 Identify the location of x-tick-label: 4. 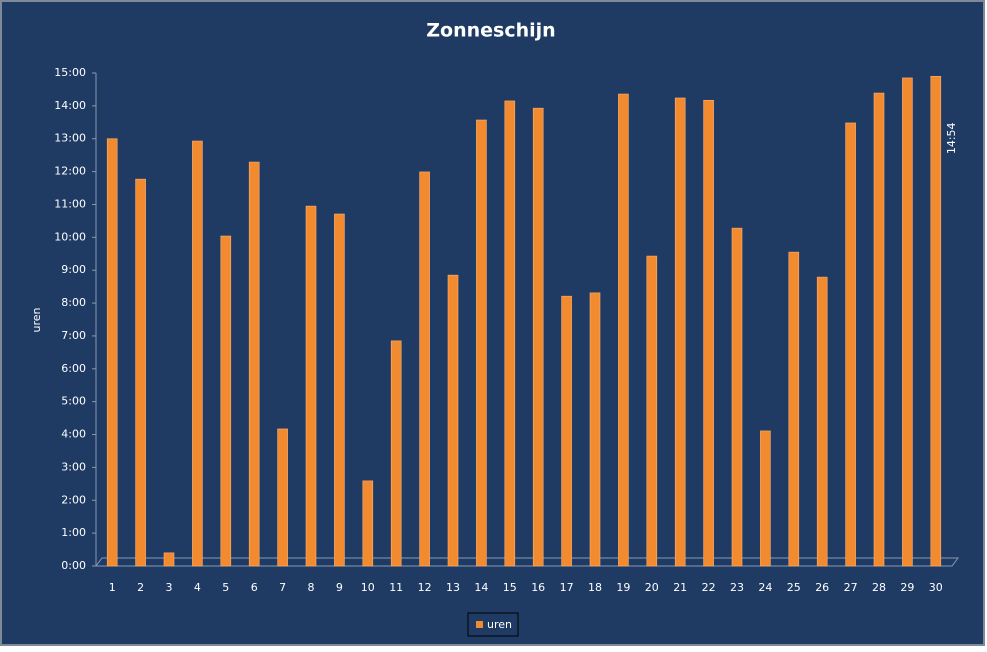
(197, 587).